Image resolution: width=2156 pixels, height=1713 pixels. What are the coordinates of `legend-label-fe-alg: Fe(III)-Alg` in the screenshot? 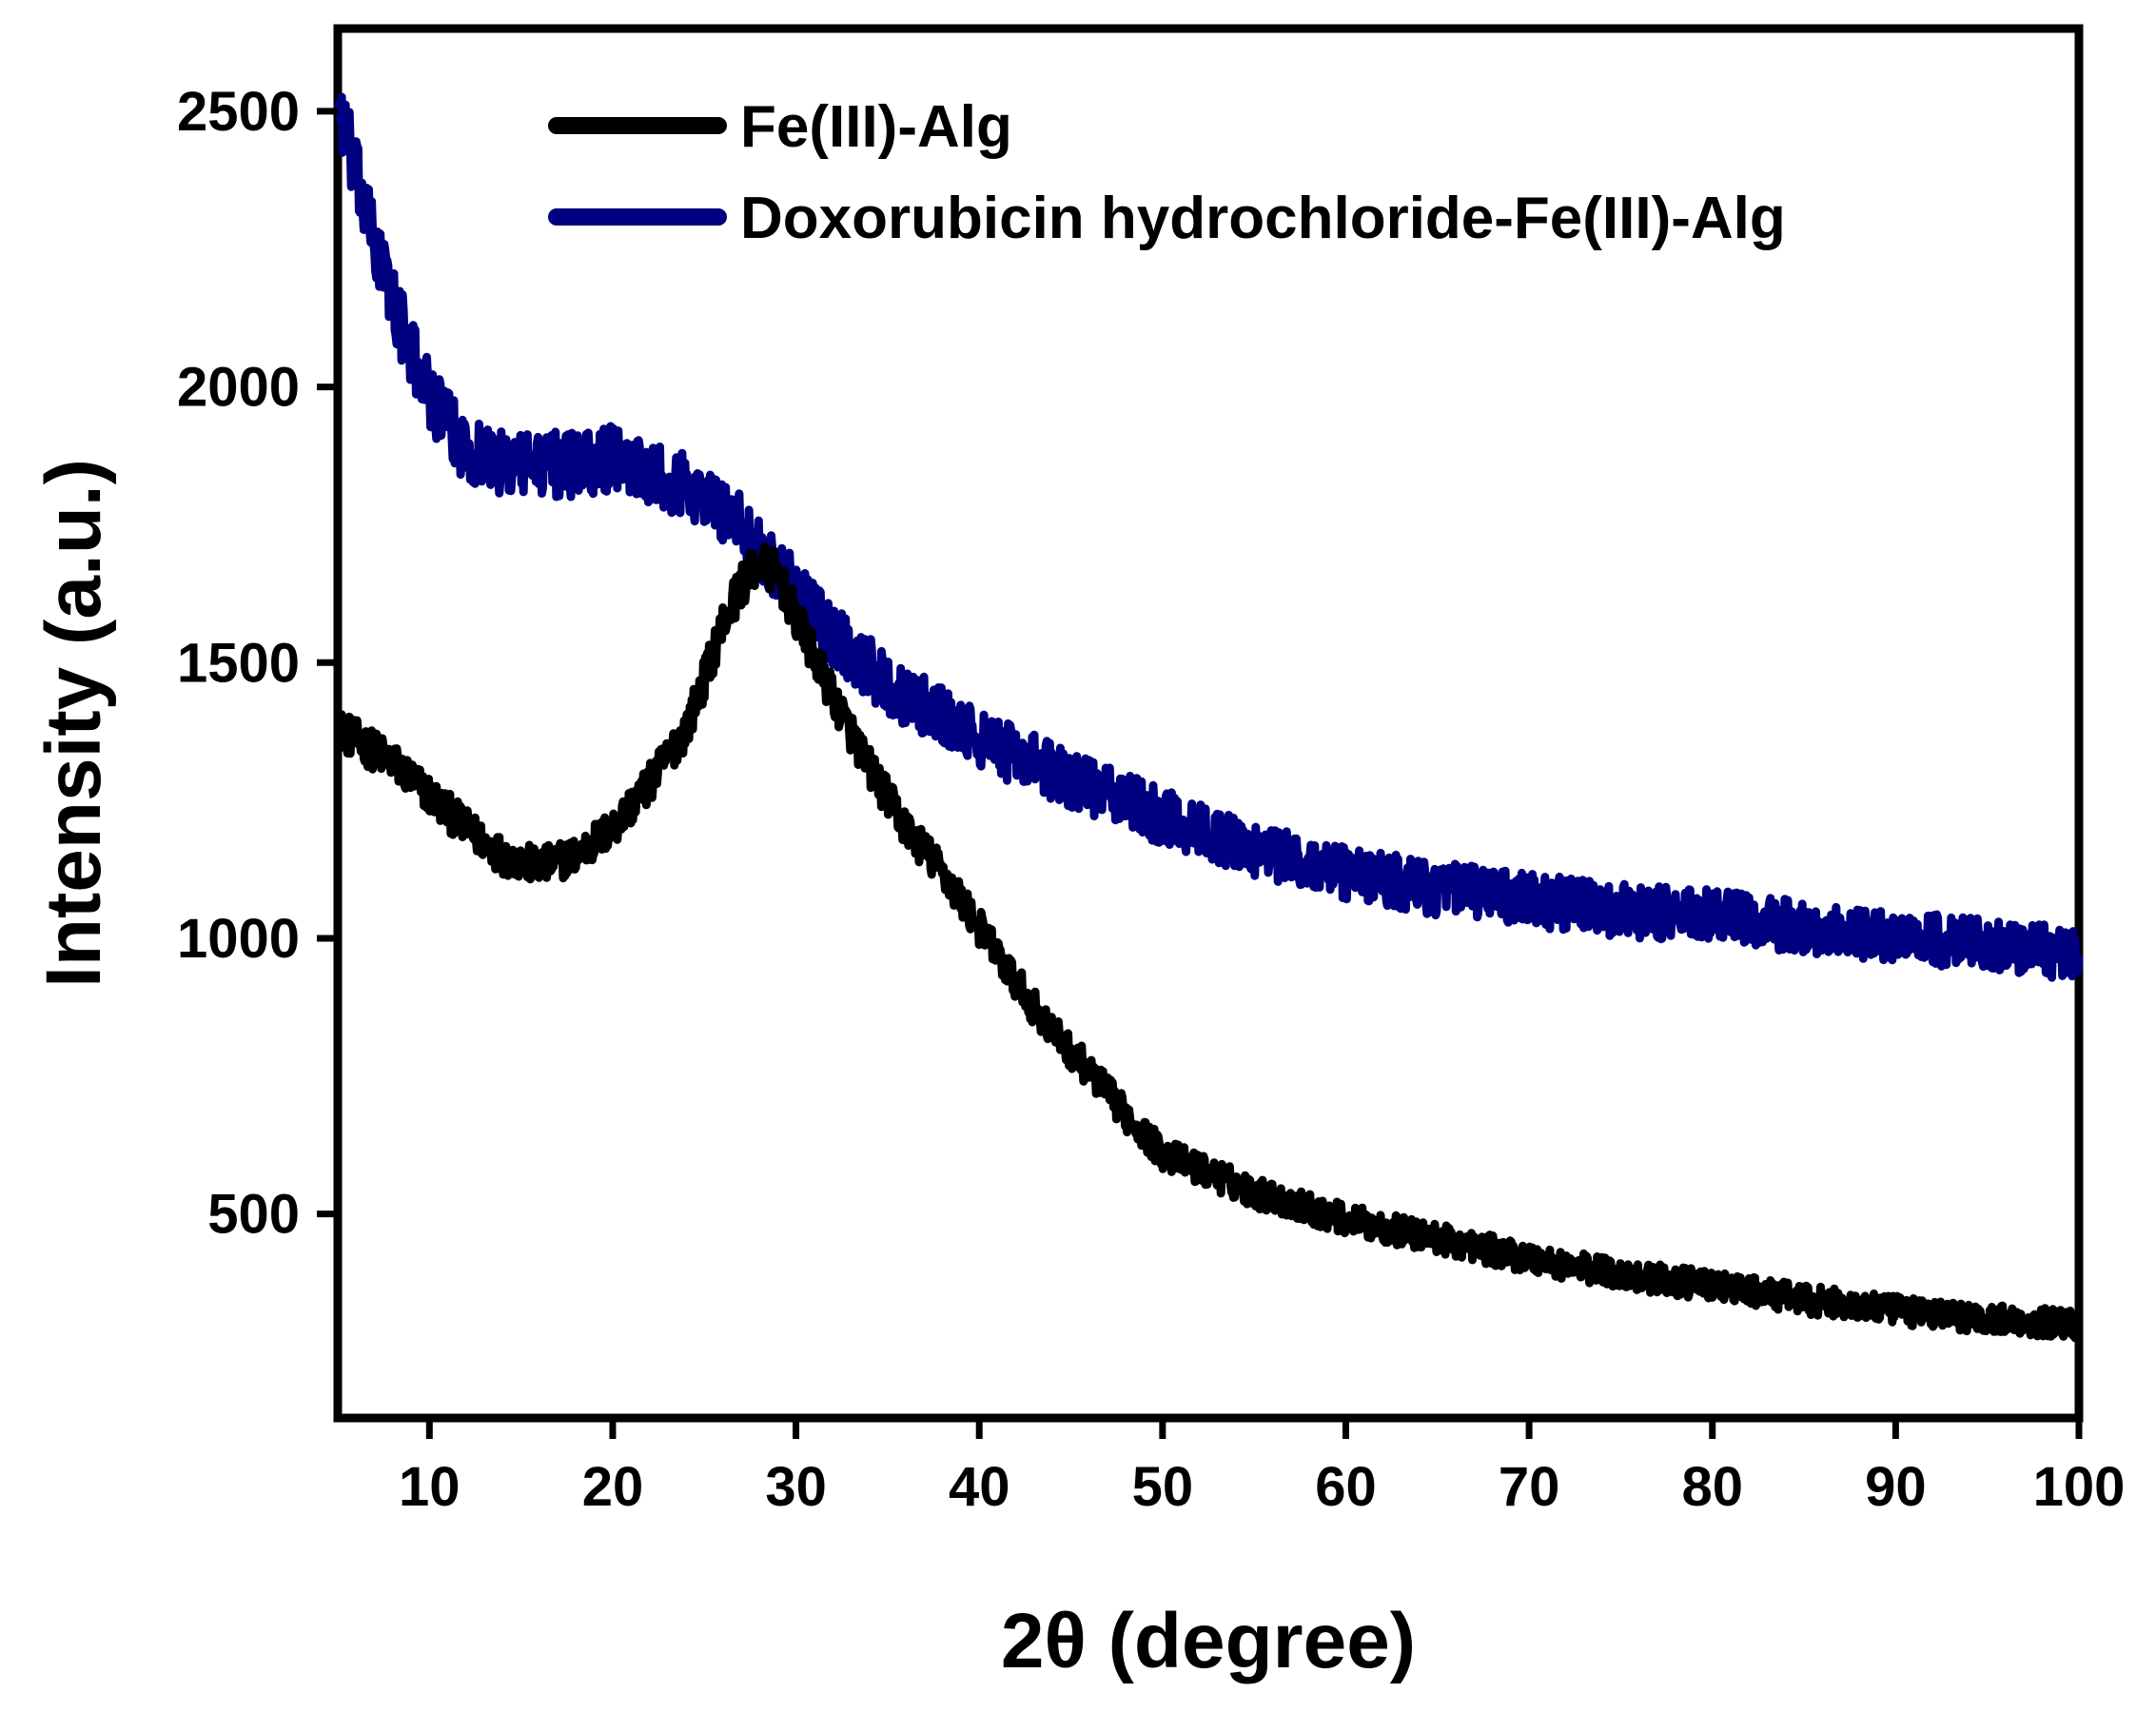 It's located at (876, 127).